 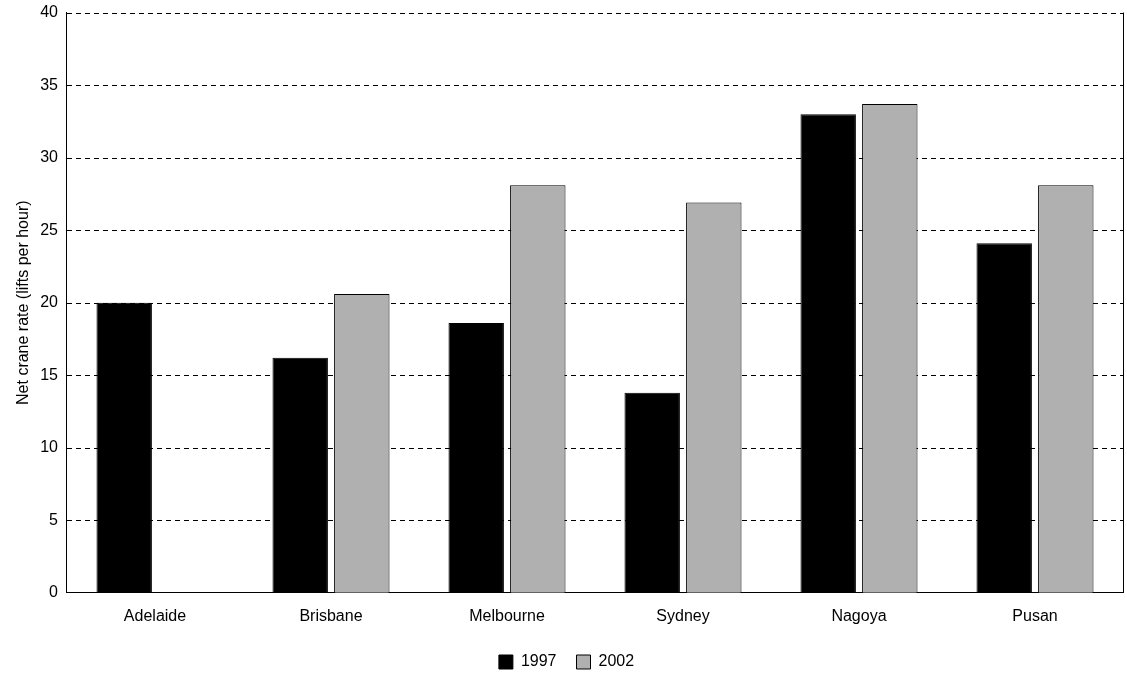 What do you see at coordinates (54, 519) in the screenshot?
I see `y-tick-label: 5` at bounding box center [54, 519].